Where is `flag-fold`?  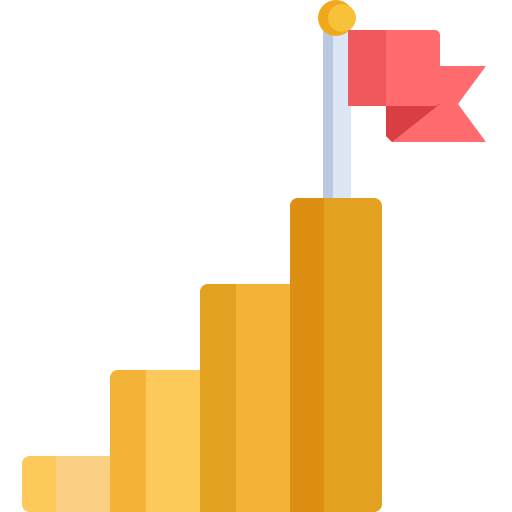
flag-fold is located at coordinates (413, 123).